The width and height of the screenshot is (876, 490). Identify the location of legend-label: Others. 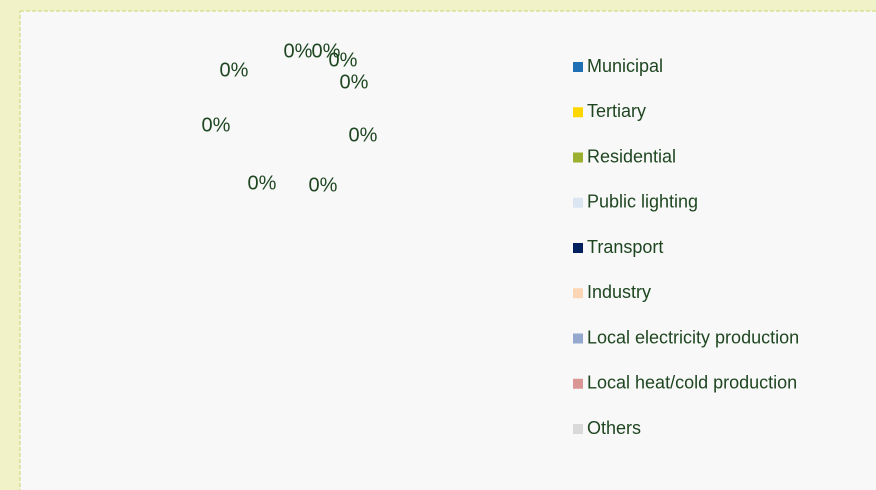
(614, 428).